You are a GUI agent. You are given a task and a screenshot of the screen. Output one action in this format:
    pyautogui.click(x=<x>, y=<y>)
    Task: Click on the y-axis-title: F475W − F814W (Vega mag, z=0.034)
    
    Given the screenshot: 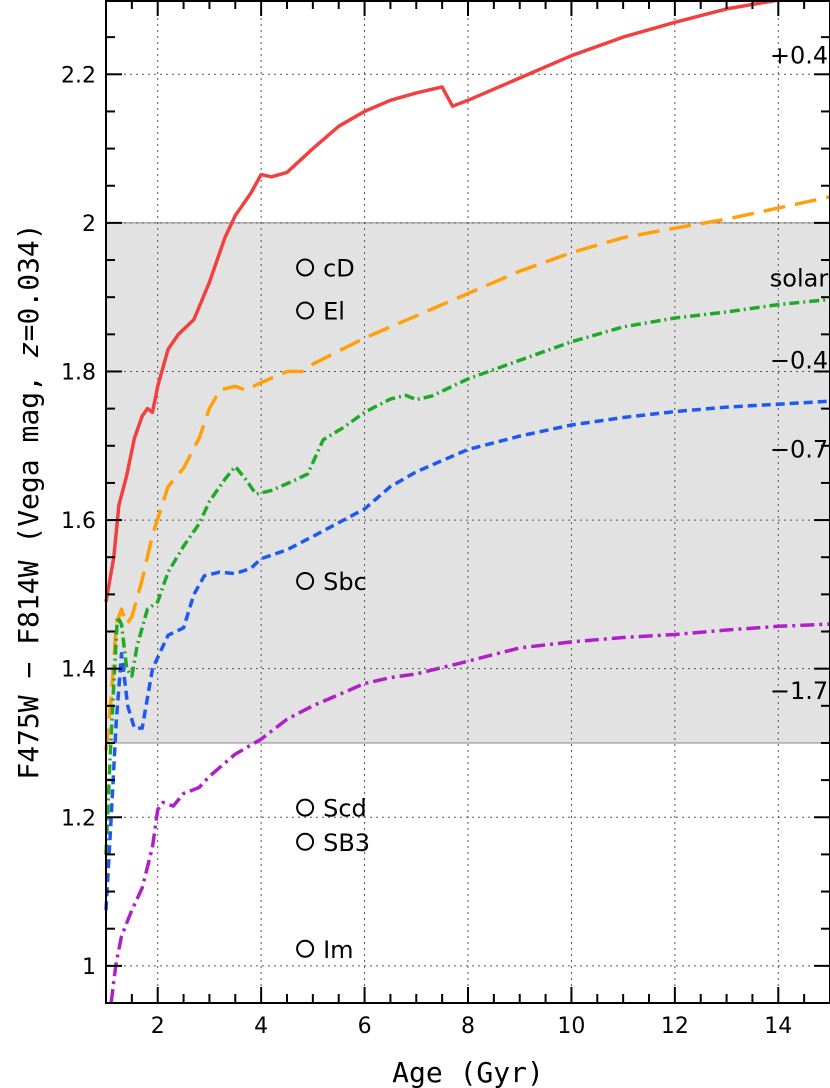 What is the action you would take?
    pyautogui.click(x=28, y=501)
    